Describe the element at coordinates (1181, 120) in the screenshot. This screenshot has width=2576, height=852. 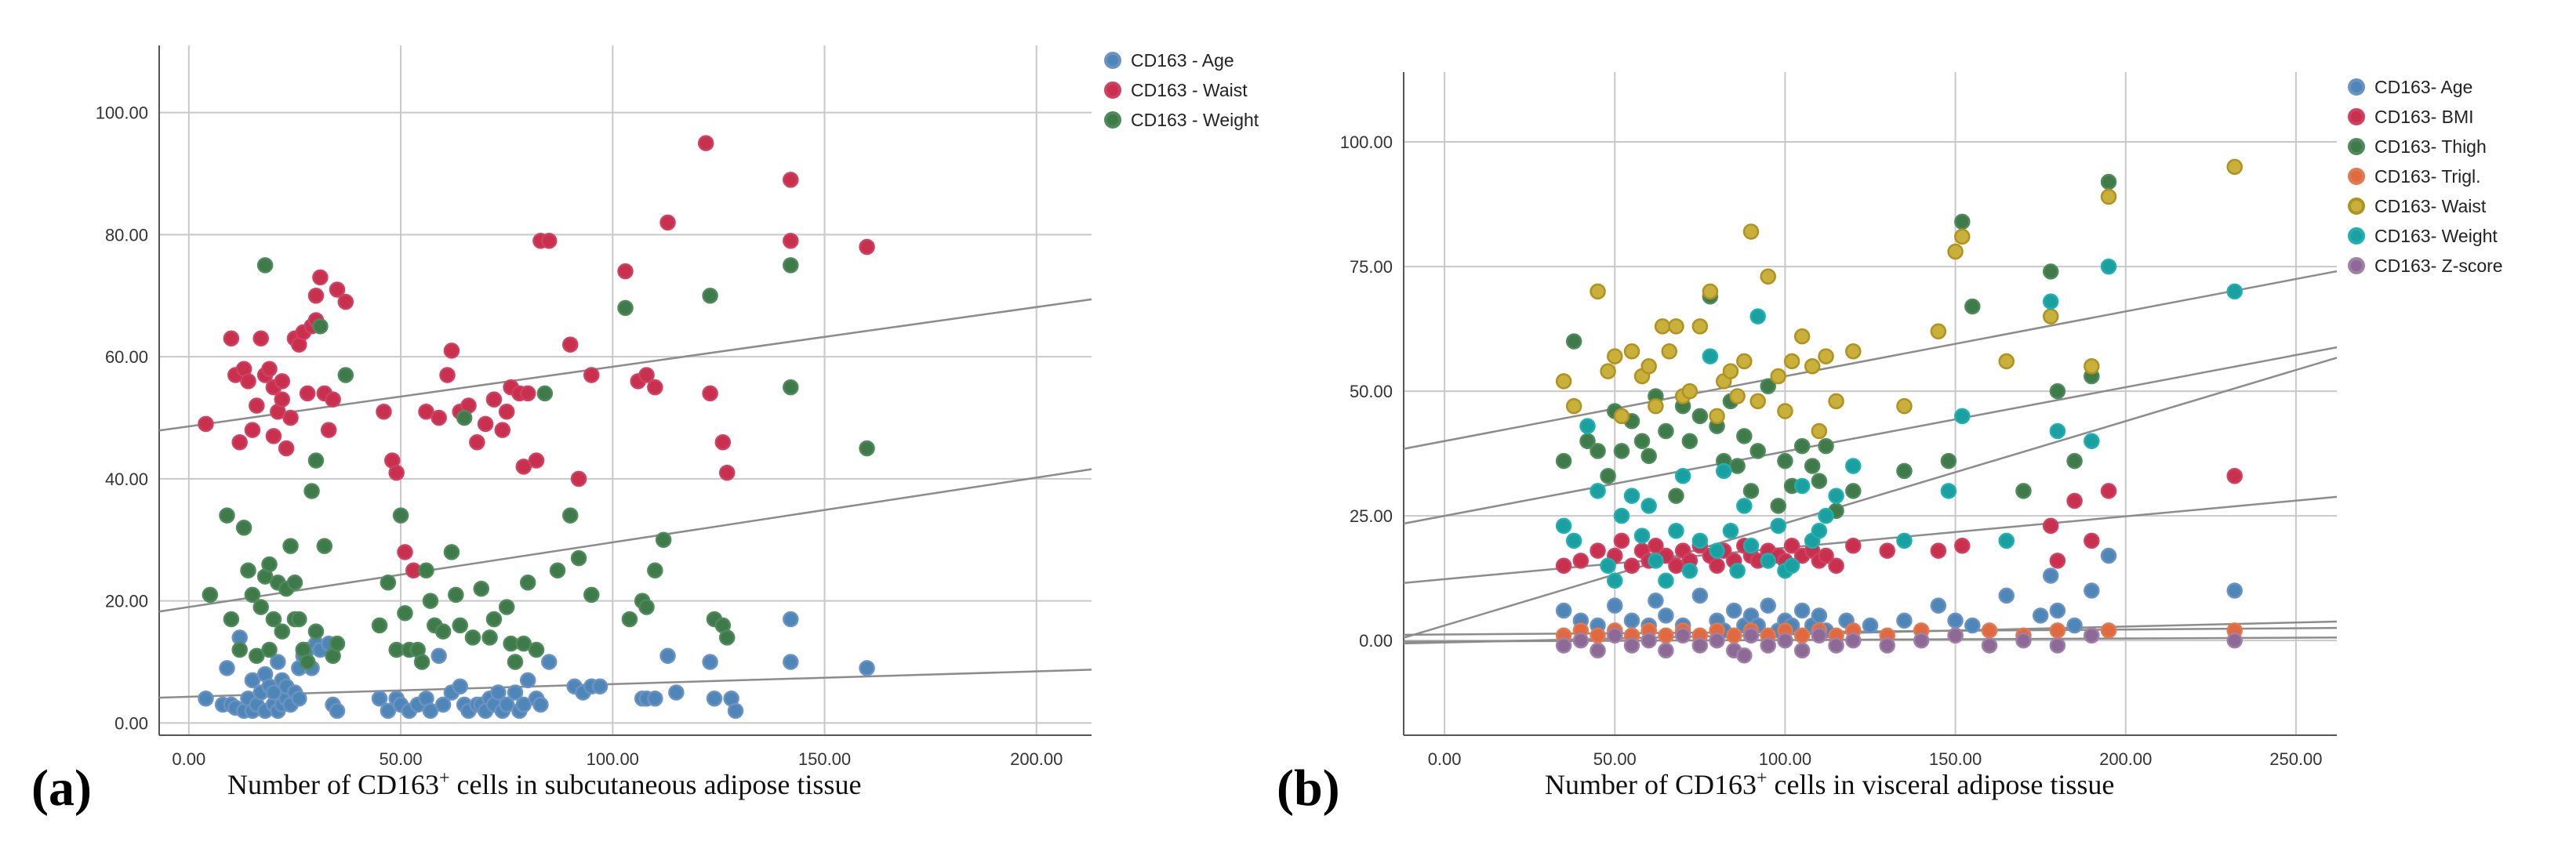
I see `legend-item: CD163 - Weight` at that location.